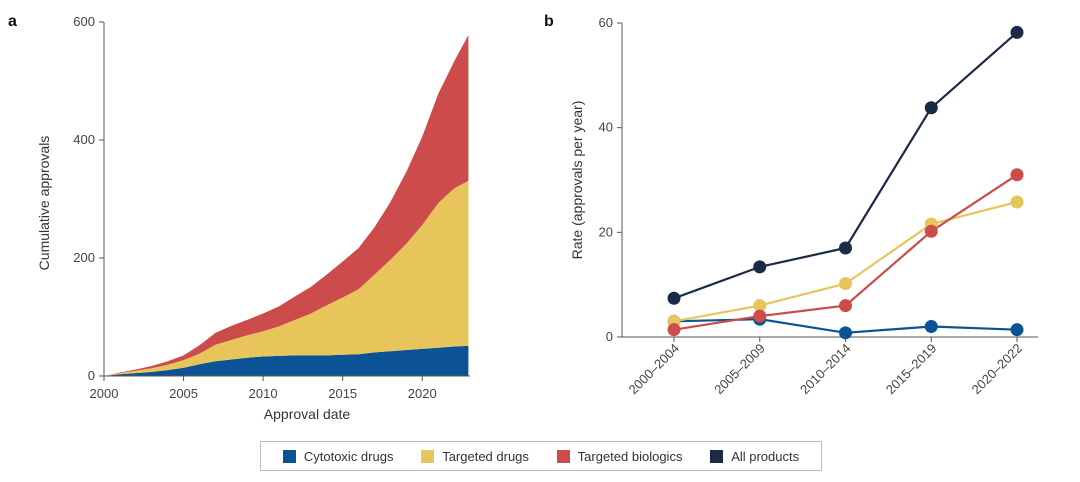 The width and height of the screenshot is (1080, 482). What do you see at coordinates (84, 139) in the screenshot?
I see `y-tick-label: 400` at bounding box center [84, 139].